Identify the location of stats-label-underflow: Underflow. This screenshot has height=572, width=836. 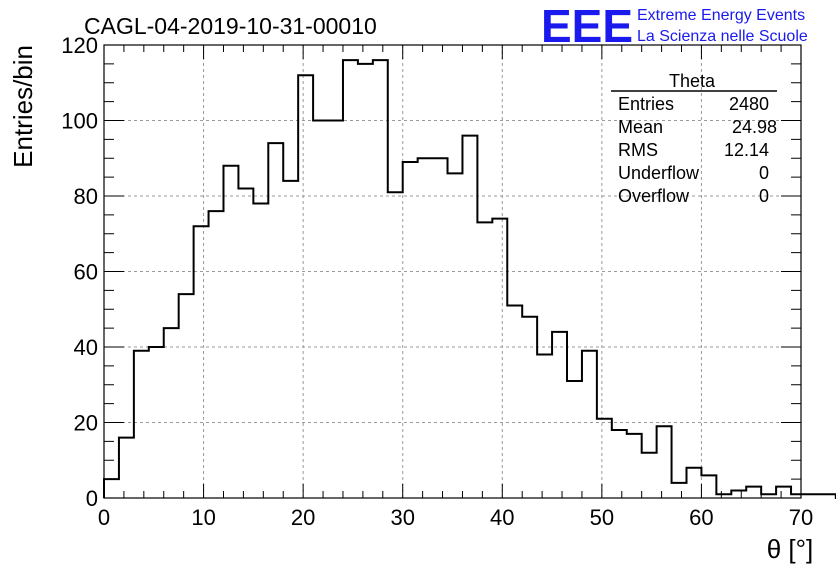
(659, 173).